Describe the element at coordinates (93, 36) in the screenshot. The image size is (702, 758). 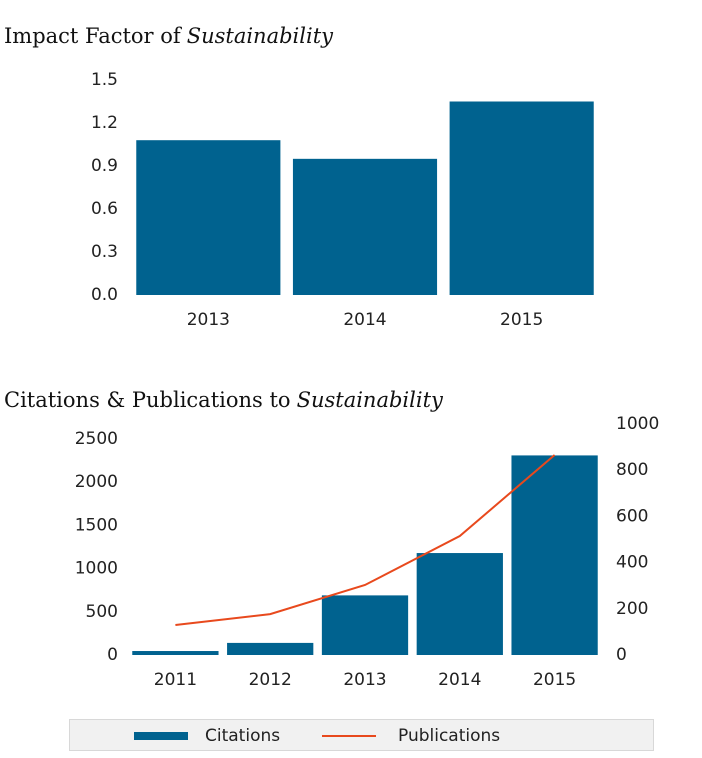
I see `title-part: Impact Factor of` at that location.